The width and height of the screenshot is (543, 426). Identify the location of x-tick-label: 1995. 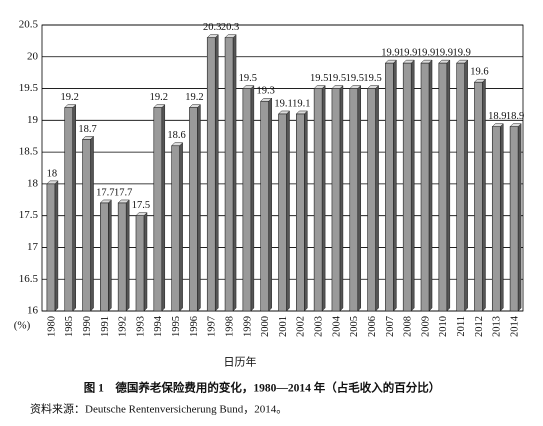
(176, 326).